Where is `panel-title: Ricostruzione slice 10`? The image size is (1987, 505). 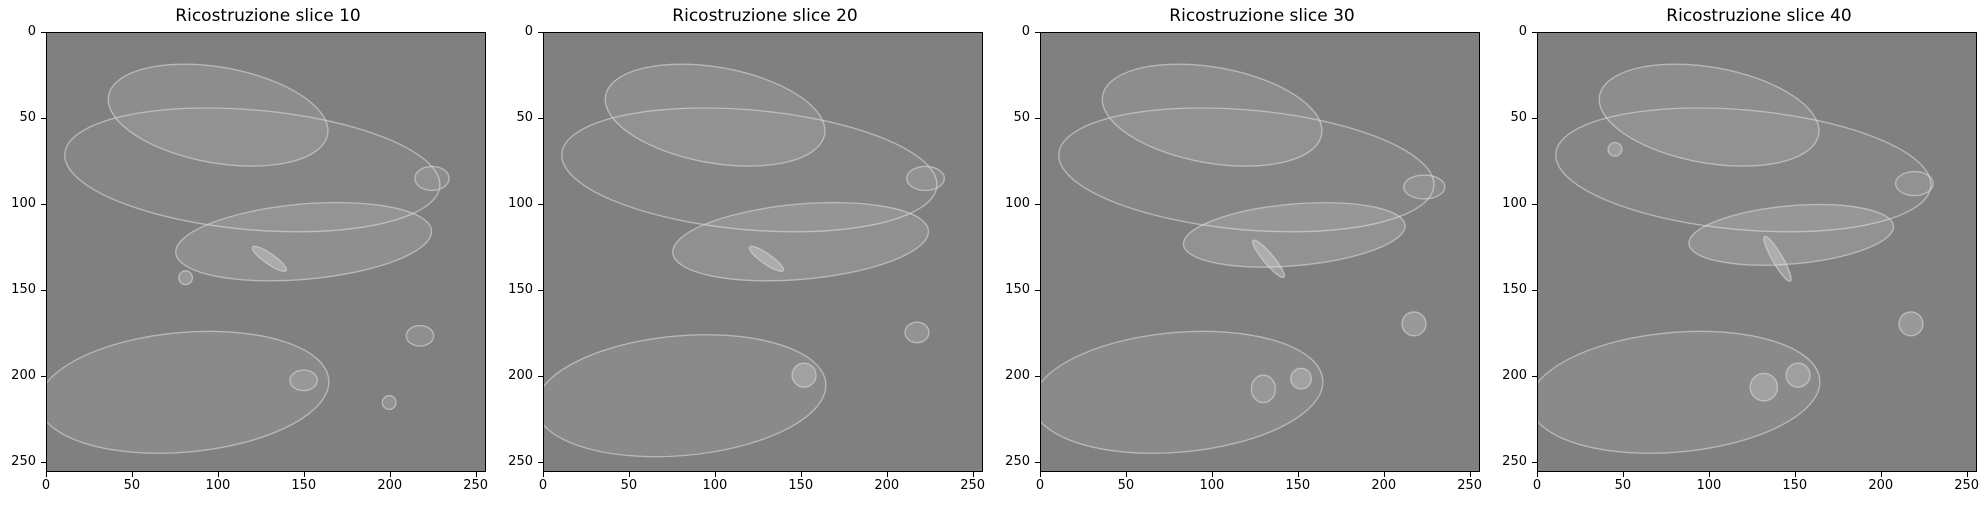 panel-title: Ricostruzione slice 10 is located at coordinates (268, 16).